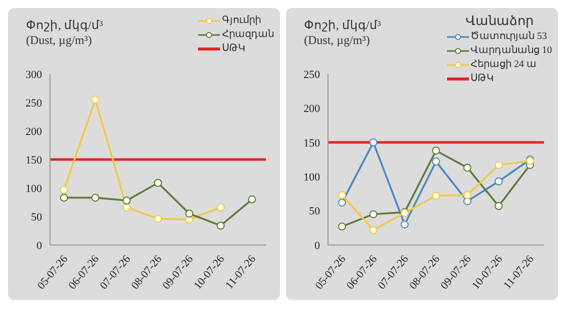 The width and height of the screenshot is (566, 312). Describe the element at coordinates (241, 21) in the screenshot. I see `legend-label: Գյումրի` at that location.